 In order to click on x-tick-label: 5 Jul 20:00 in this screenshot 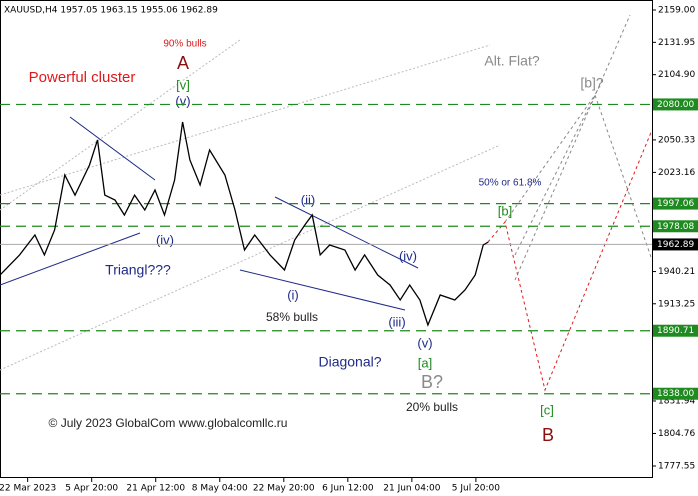, I will do `click(476, 489)`.